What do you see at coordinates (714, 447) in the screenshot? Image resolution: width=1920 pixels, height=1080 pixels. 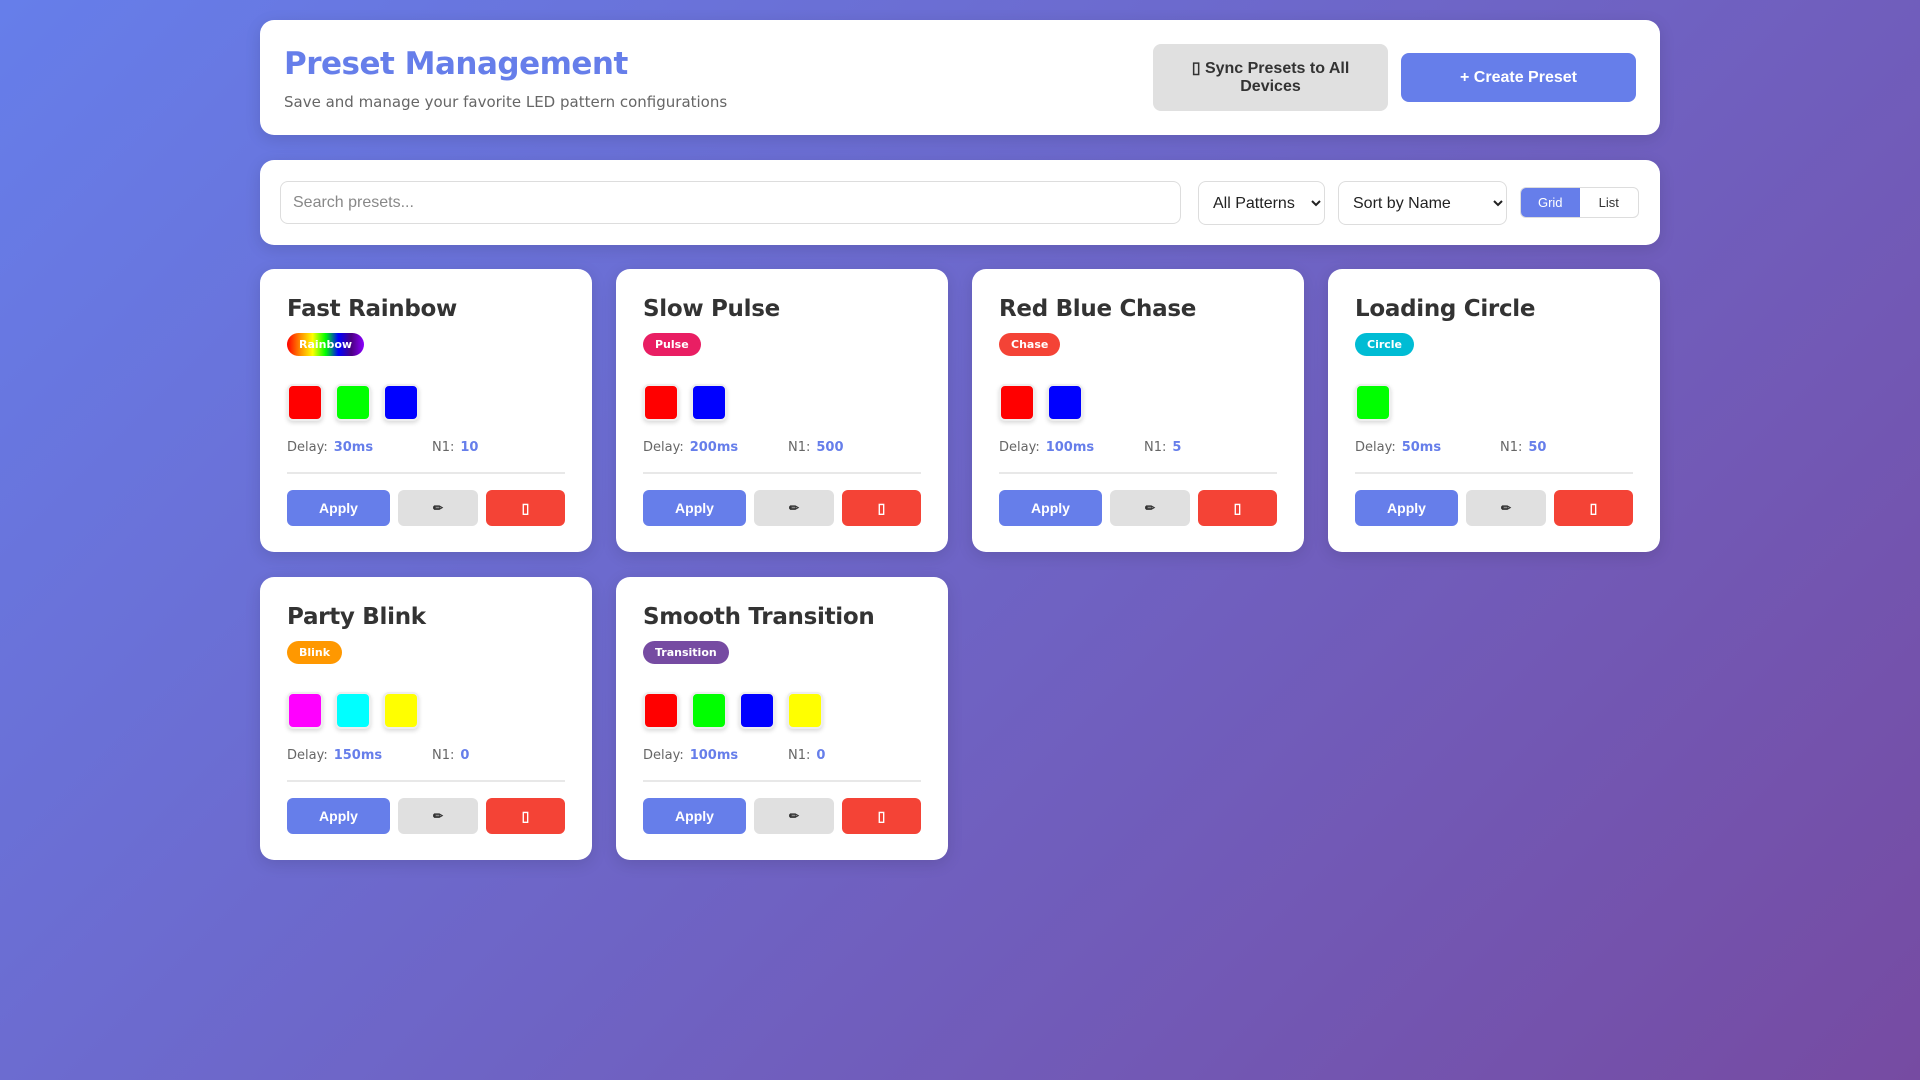 I see `delay-value: 200ms` at bounding box center [714, 447].